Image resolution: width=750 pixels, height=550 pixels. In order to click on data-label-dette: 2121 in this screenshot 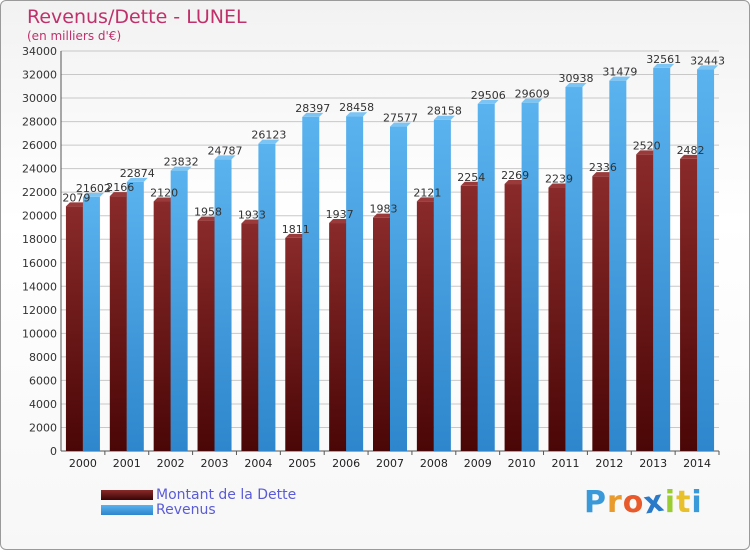, I will do `click(427, 192)`.